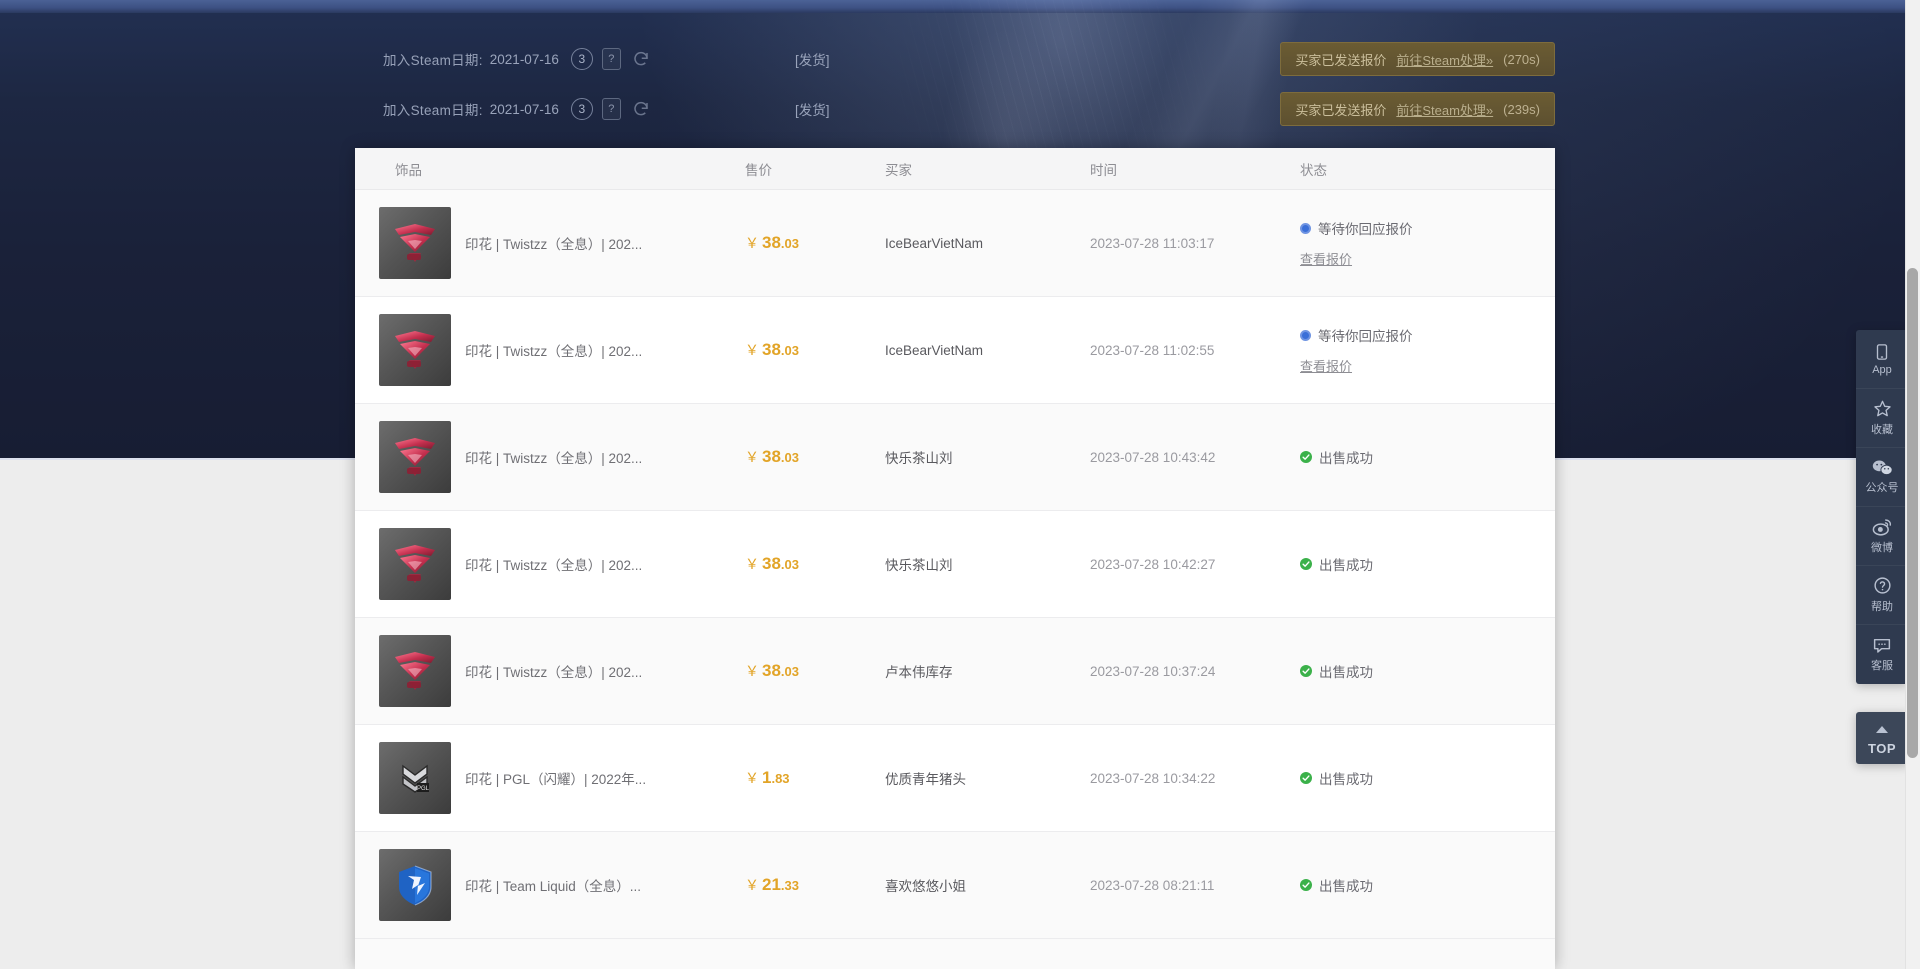 Image resolution: width=1920 pixels, height=969 pixels. Describe the element at coordinates (1153, 778) in the screenshot. I see `transaction-time: 2023-07-28 10:34:22` at that location.